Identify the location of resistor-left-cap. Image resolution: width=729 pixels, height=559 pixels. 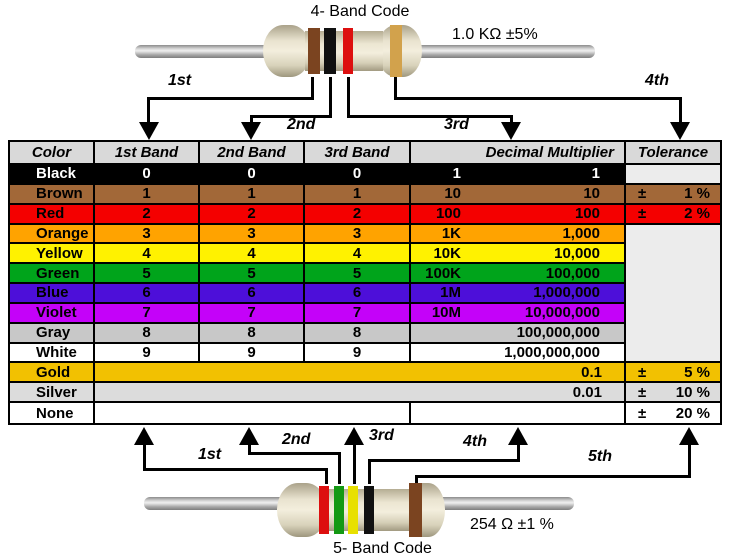
(287, 51).